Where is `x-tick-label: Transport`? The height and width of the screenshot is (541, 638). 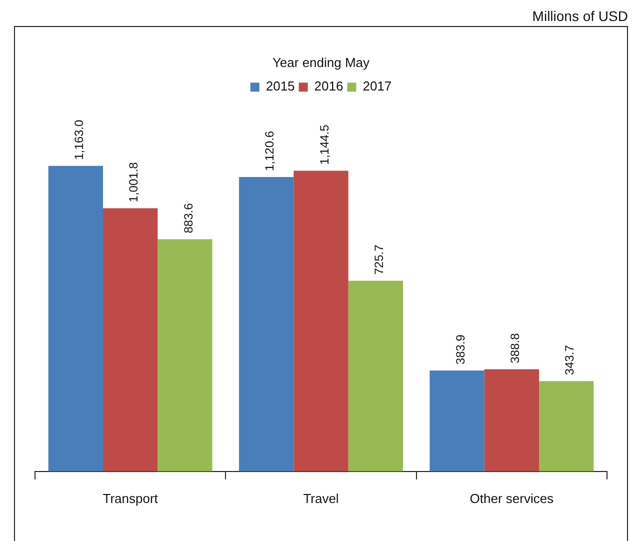 x-tick-label: Transport is located at coordinates (130, 498).